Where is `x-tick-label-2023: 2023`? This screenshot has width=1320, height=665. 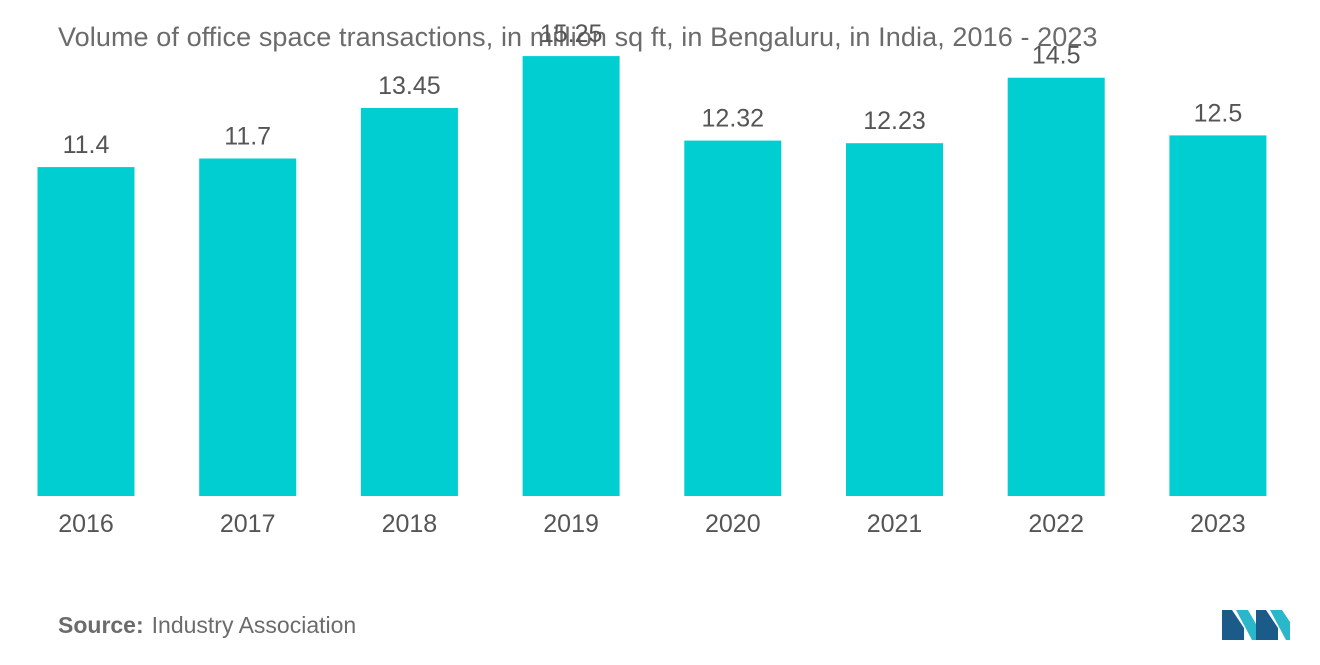 x-tick-label-2023: 2023 is located at coordinates (1218, 524).